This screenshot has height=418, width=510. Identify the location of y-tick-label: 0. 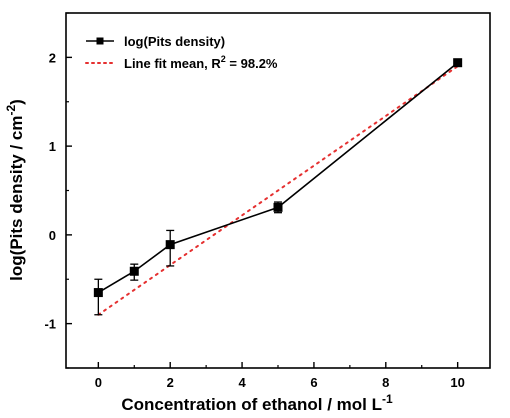
(52, 235).